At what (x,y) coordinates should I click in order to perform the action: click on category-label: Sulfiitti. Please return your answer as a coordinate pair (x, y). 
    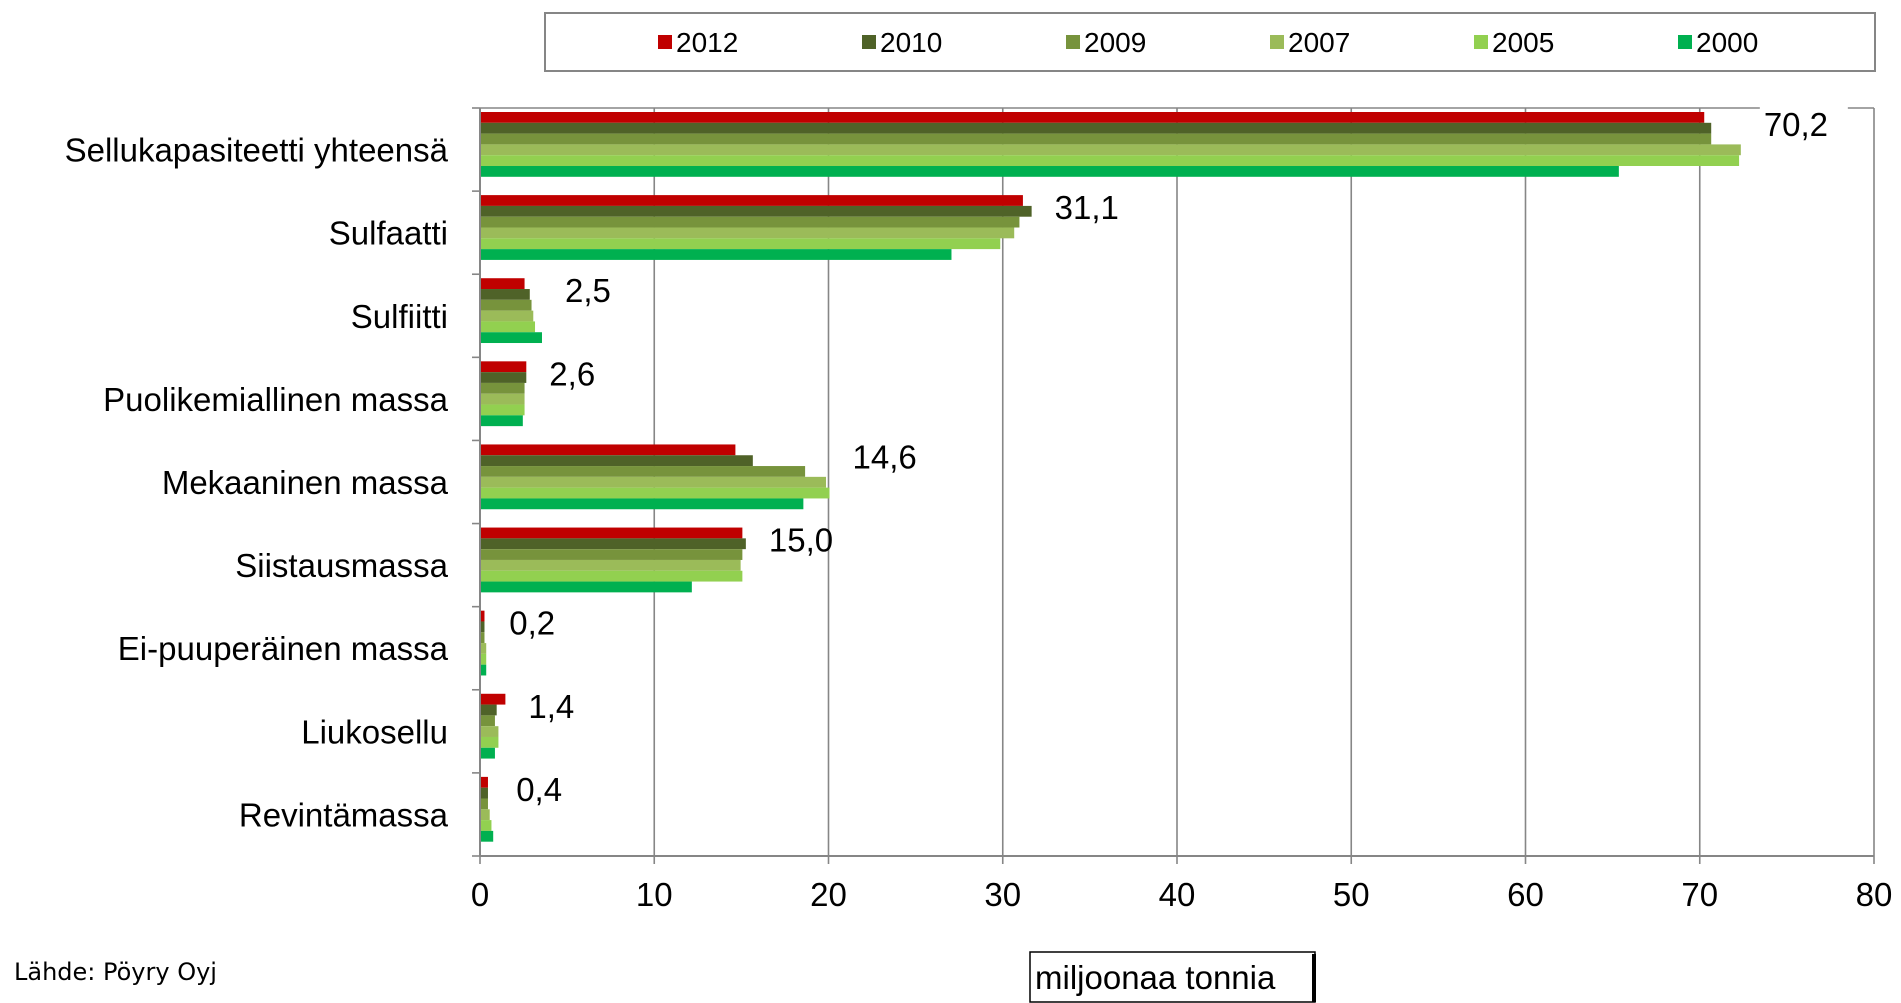
    Looking at the image, I should click on (399, 316).